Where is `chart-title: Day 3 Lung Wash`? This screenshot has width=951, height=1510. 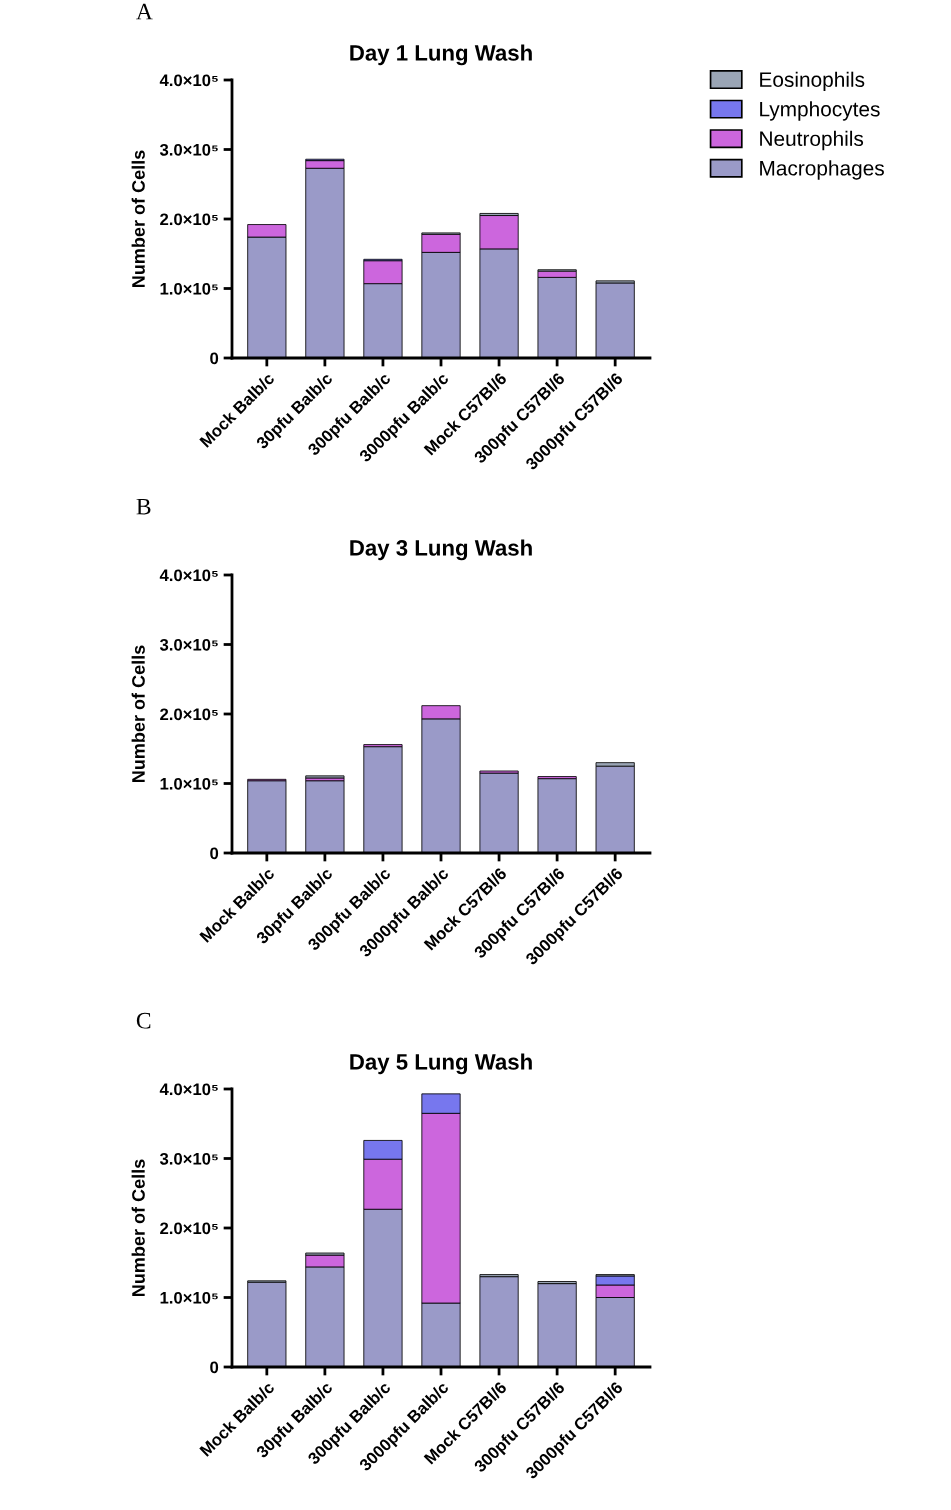 chart-title: Day 3 Lung Wash is located at coordinates (441, 550).